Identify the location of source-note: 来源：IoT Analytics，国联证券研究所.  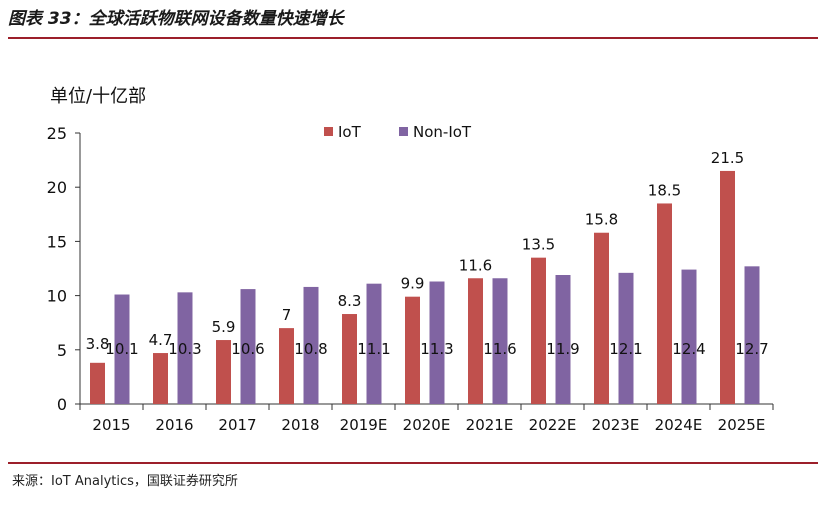
(125, 481).